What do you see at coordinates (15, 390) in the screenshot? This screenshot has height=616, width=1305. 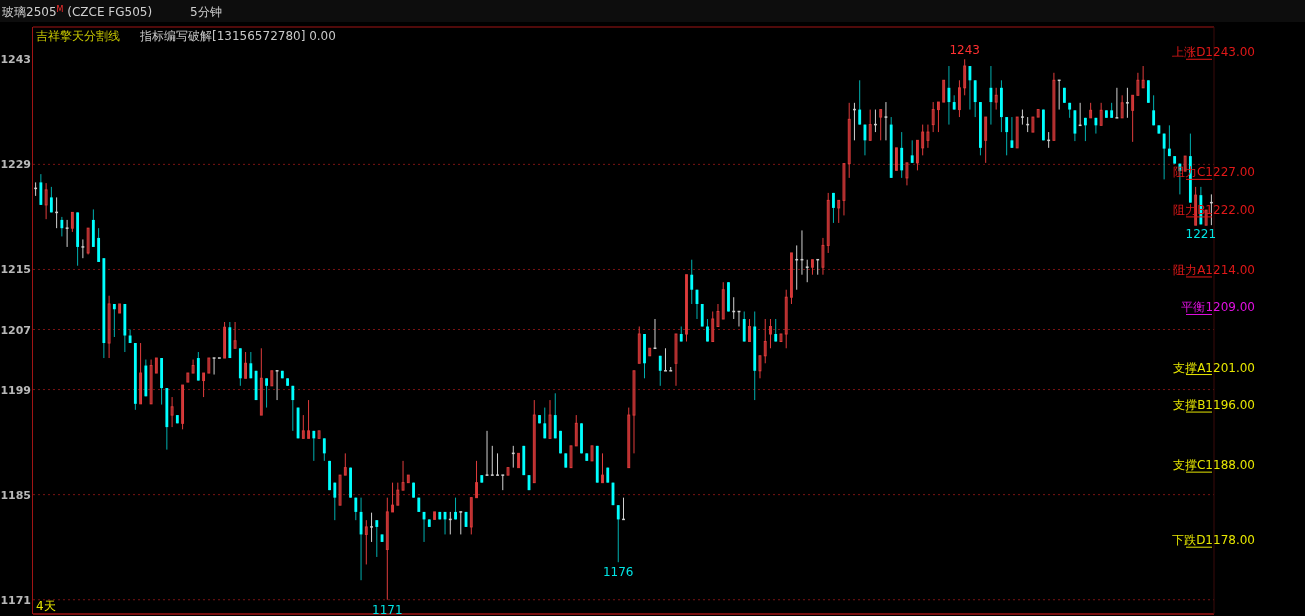 I see `y-tick-label: 1199` at bounding box center [15, 390].